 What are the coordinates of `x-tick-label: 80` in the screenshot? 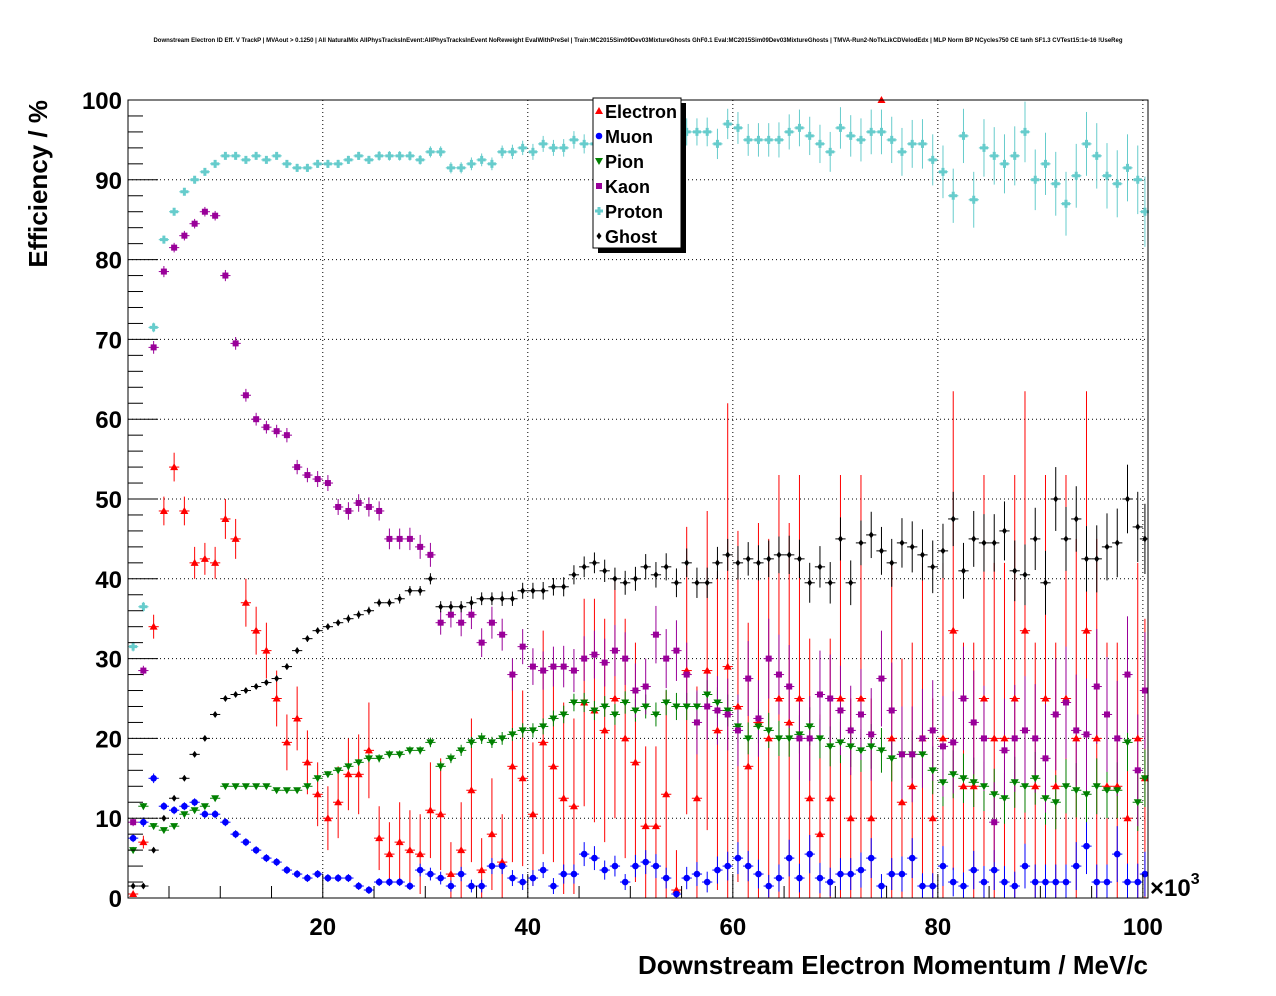 It's located at (937, 927).